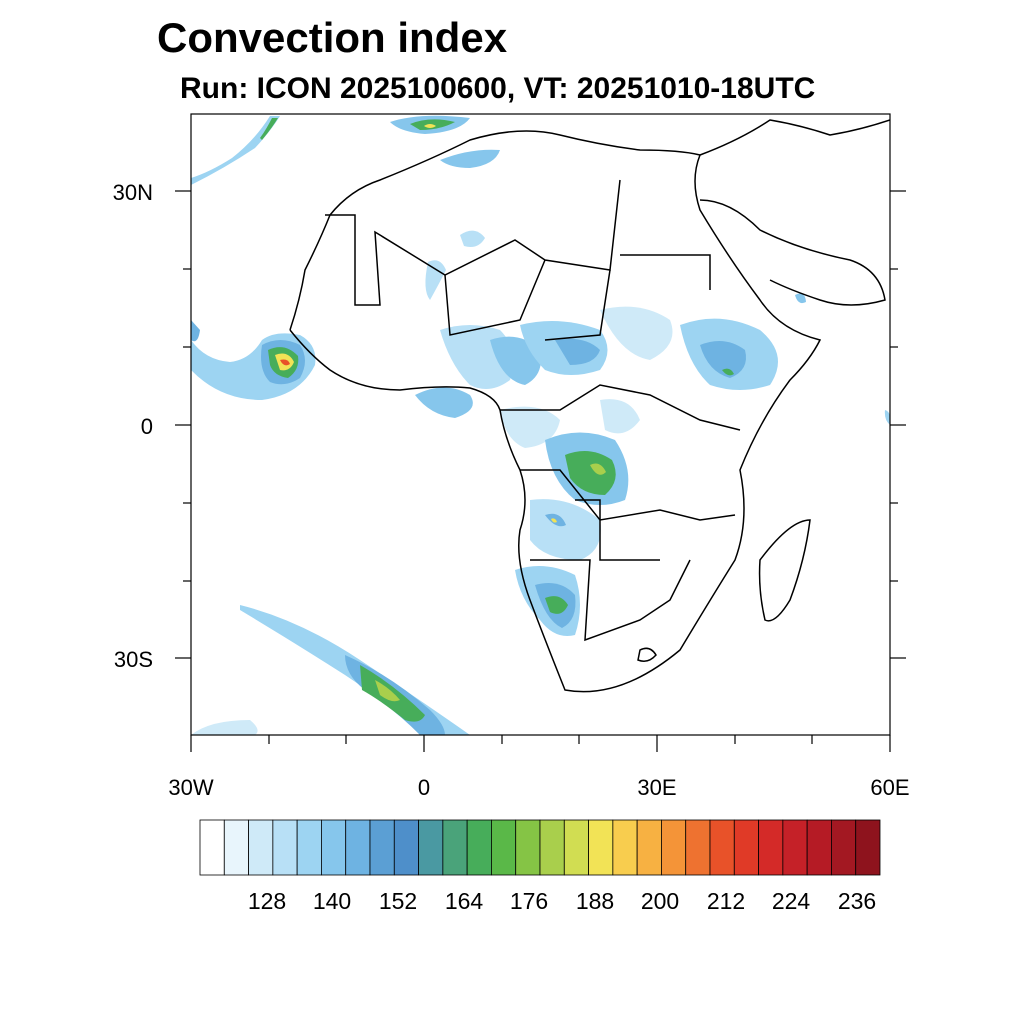 Image resolution: width=1024 pixels, height=1024 pixels. Describe the element at coordinates (726, 901) in the screenshot. I see `colorbar-label: 212` at that location.